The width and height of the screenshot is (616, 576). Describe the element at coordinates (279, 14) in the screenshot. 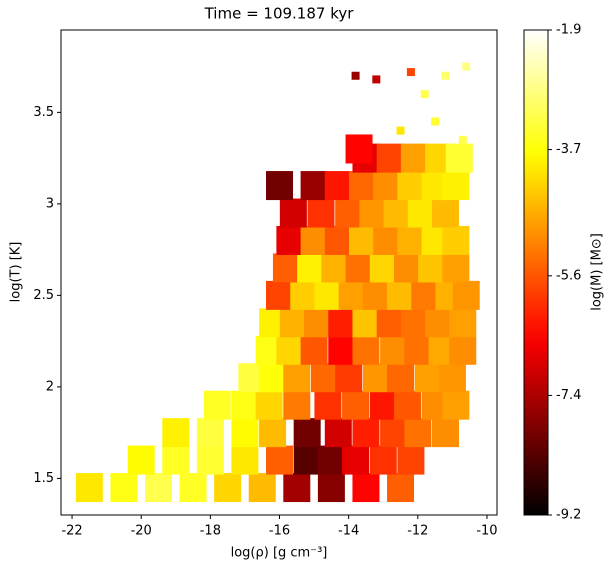

I see `chart-title: Time = 109.187 kyr` at that location.